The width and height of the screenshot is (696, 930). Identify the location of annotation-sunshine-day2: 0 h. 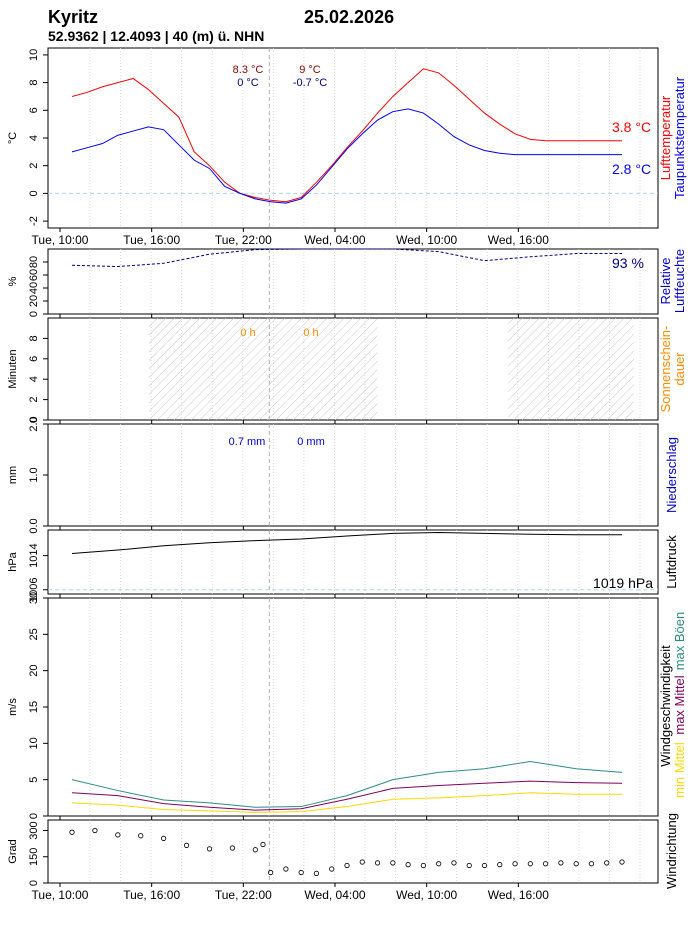
(310, 333).